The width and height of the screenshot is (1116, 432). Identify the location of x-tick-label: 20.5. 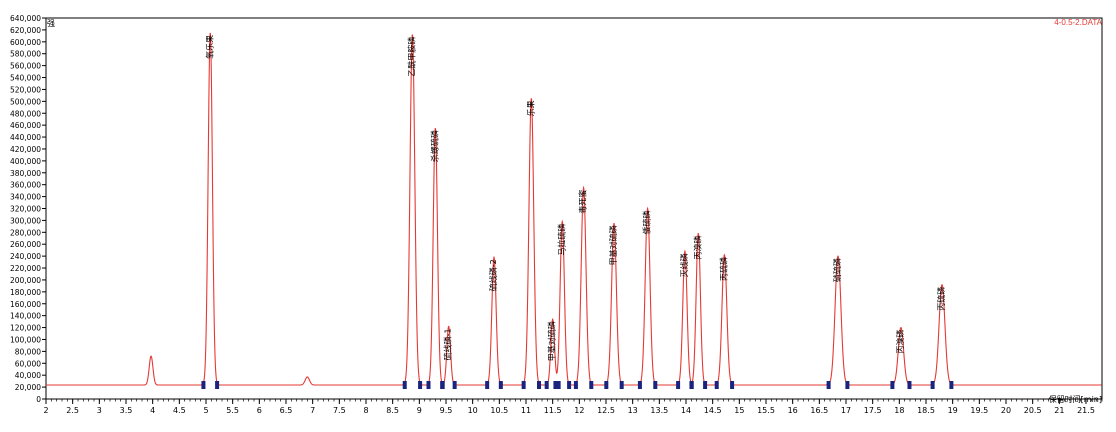
(1033, 410).